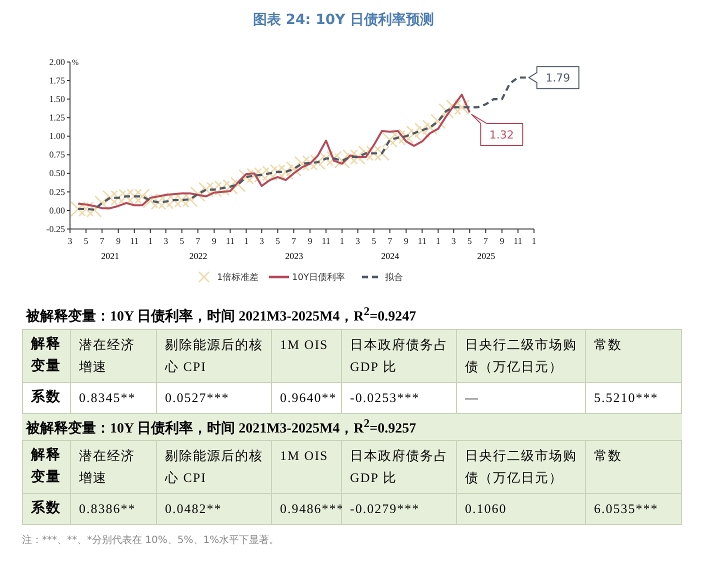  Describe the element at coordinates (399, 398) in the screenshot. I see `text: -0.0253***` at that location.